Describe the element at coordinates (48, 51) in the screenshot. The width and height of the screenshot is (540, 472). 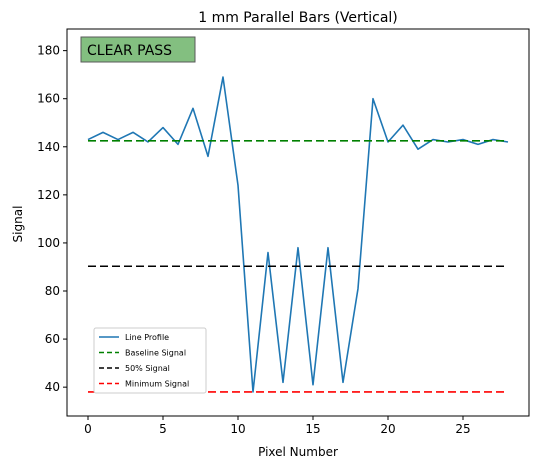
I see `y-tick-label: 180` at that location.